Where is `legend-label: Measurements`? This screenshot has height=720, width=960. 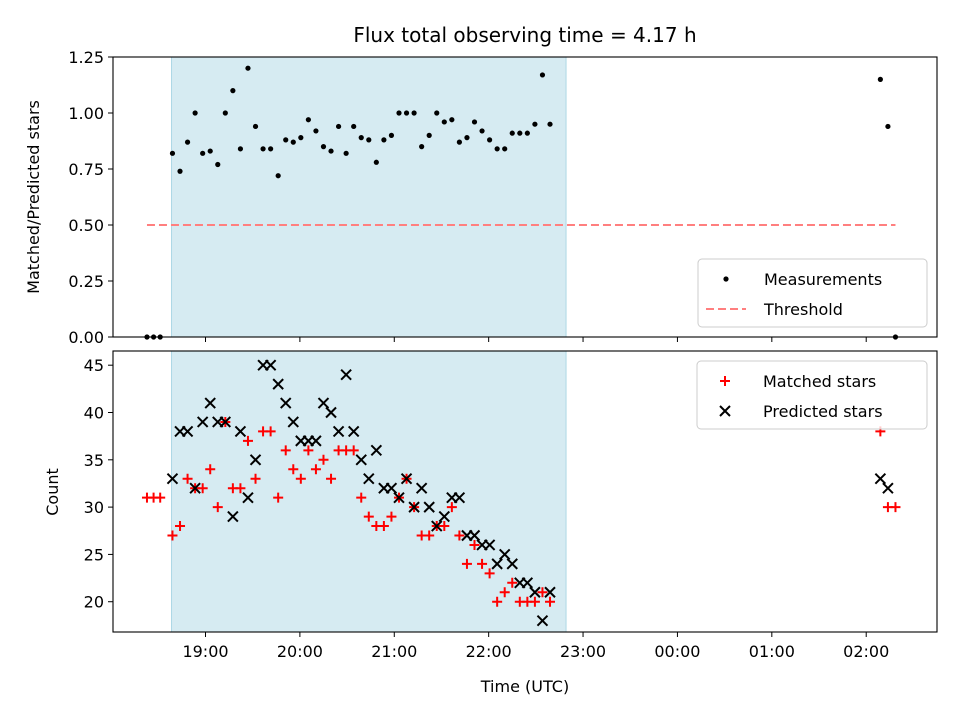 legend-label: Measurements is located at coordinates (823, 279).